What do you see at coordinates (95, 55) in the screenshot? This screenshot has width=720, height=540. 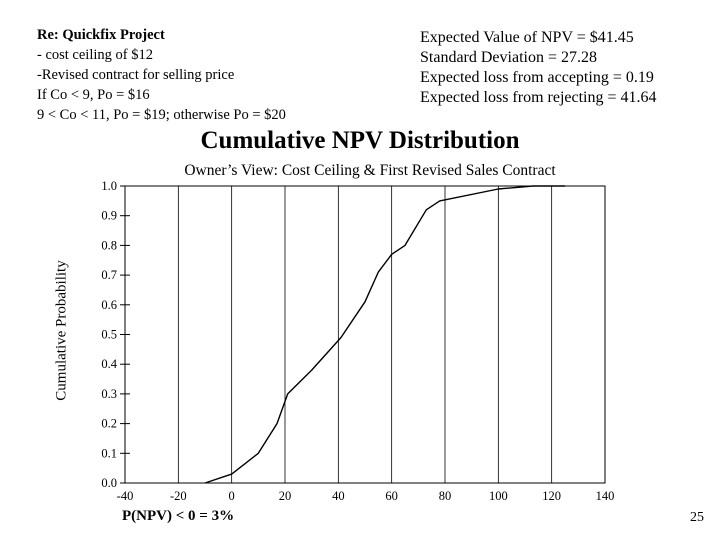 I see `note-line: - cost ceiling of $12` at bounding box center [95, 55].